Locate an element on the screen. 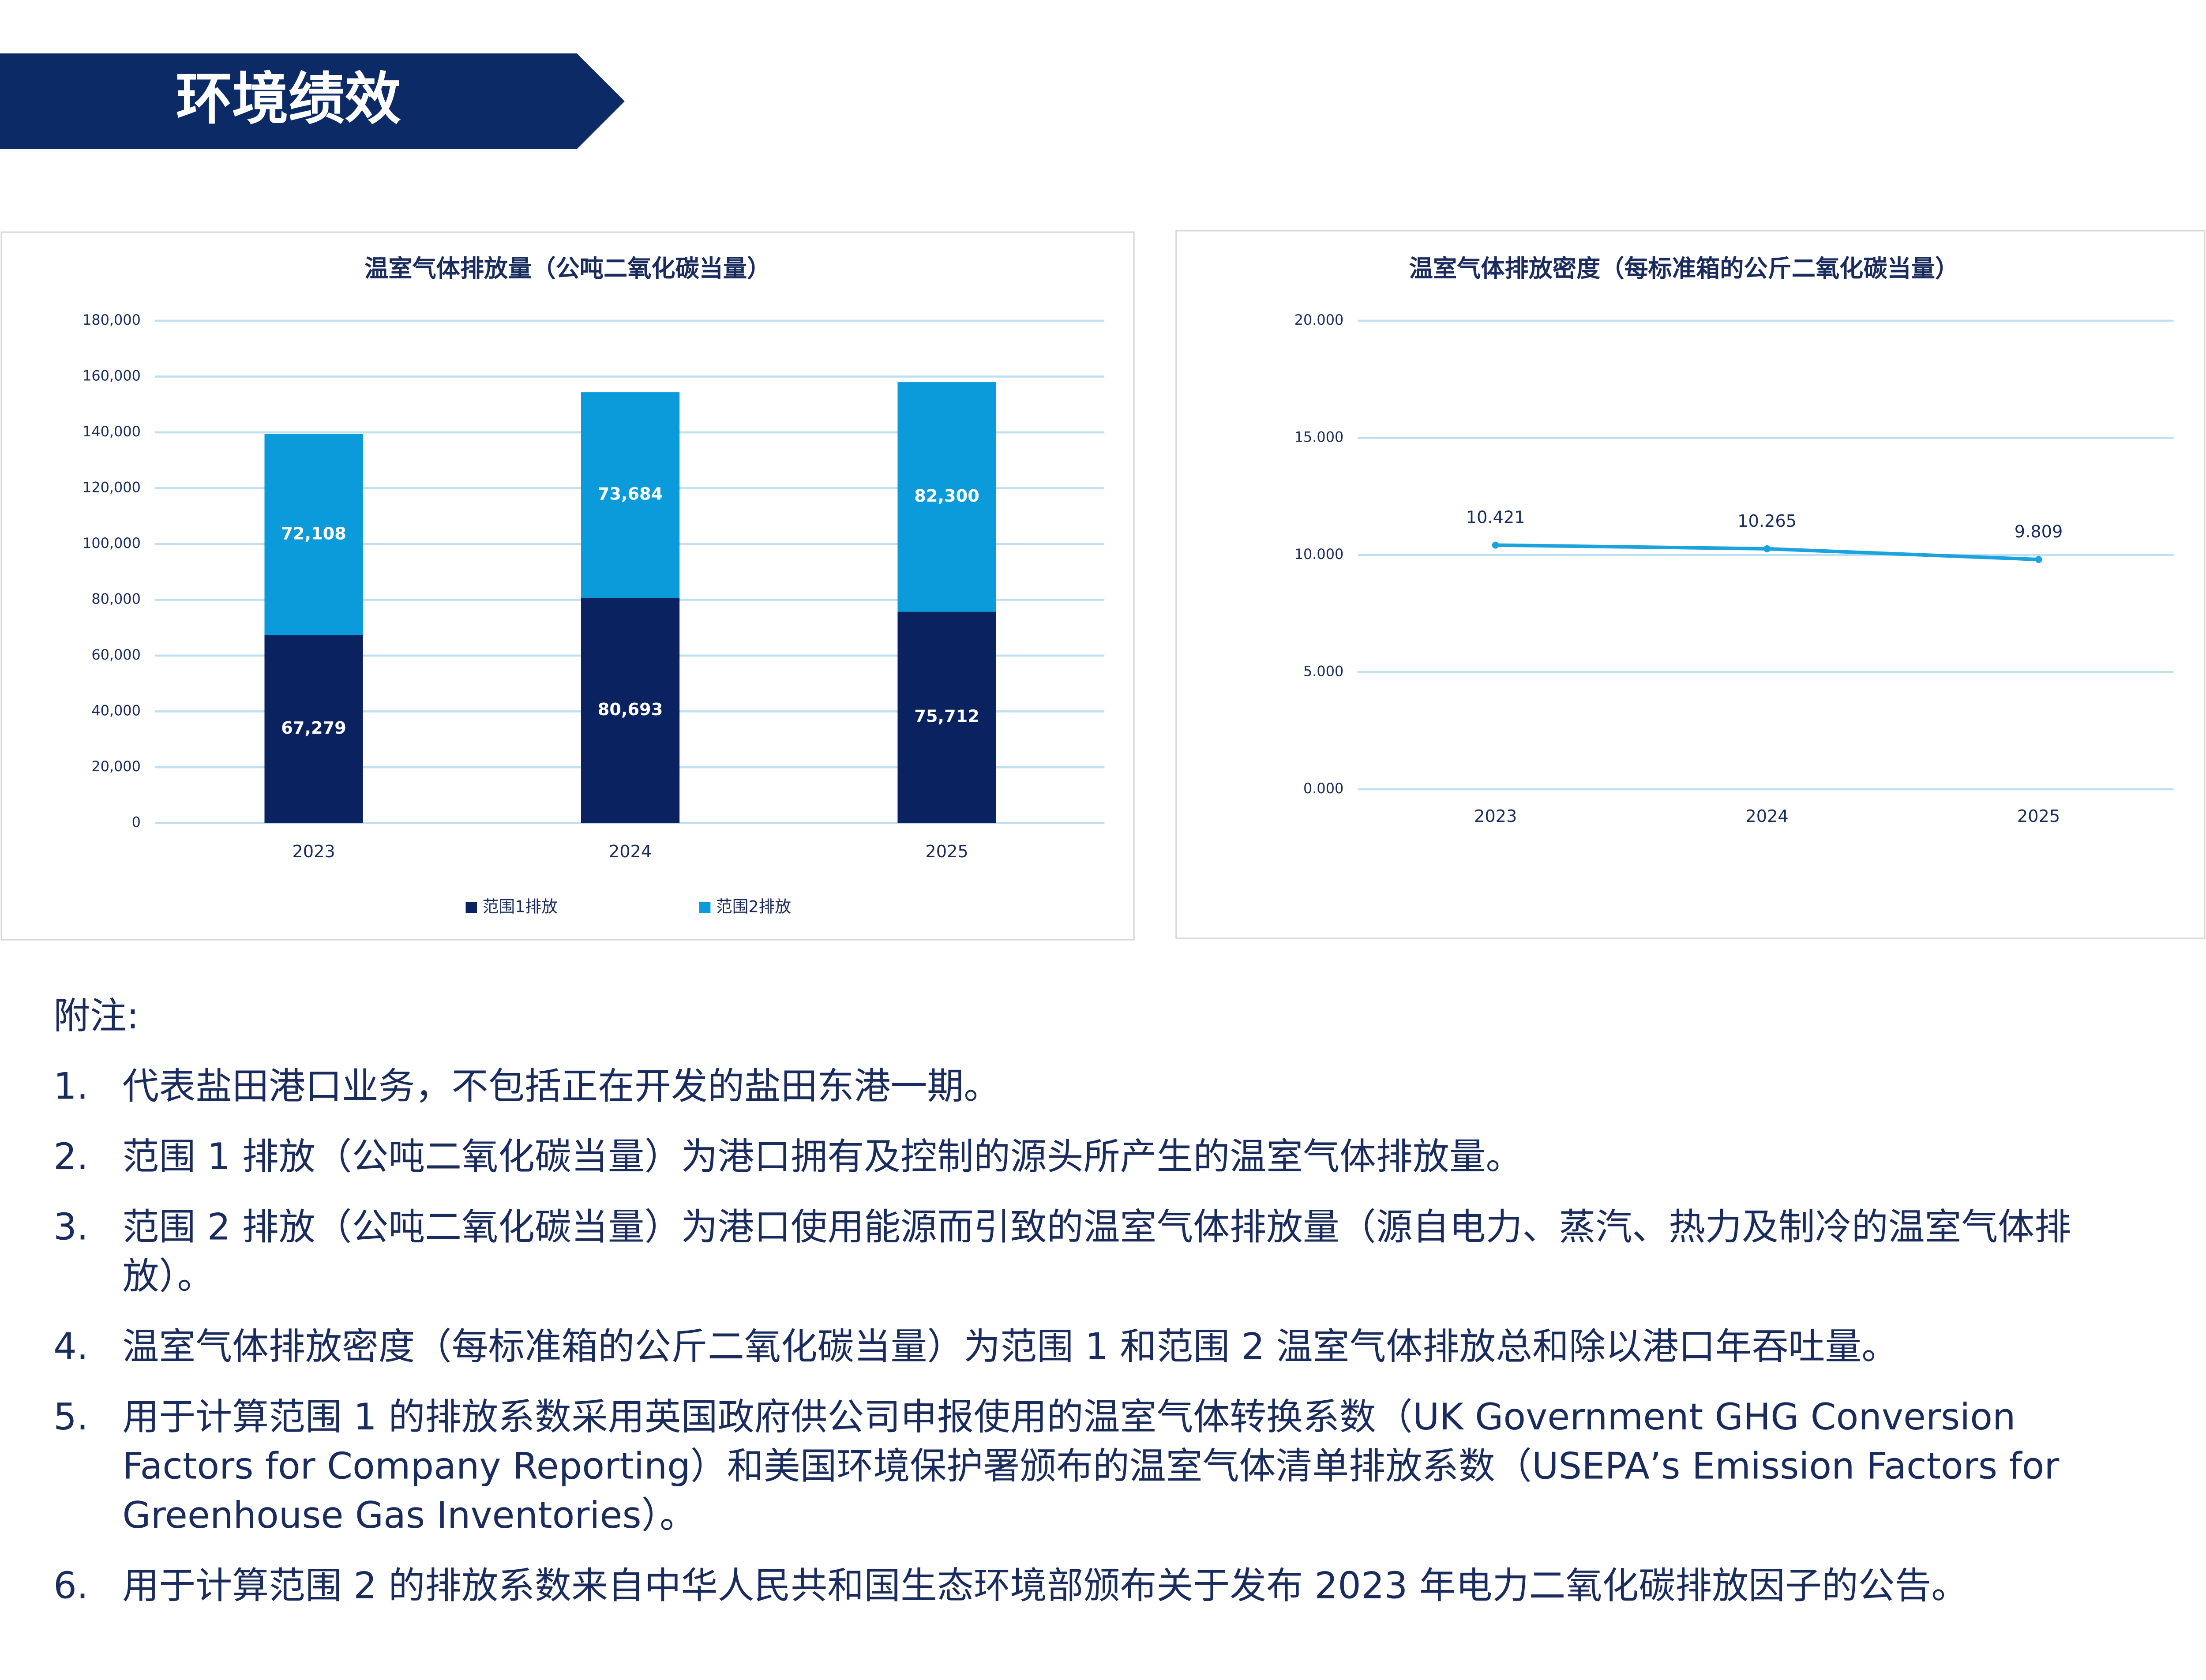  note-number: 3. is located at coordinates (71, 1228).